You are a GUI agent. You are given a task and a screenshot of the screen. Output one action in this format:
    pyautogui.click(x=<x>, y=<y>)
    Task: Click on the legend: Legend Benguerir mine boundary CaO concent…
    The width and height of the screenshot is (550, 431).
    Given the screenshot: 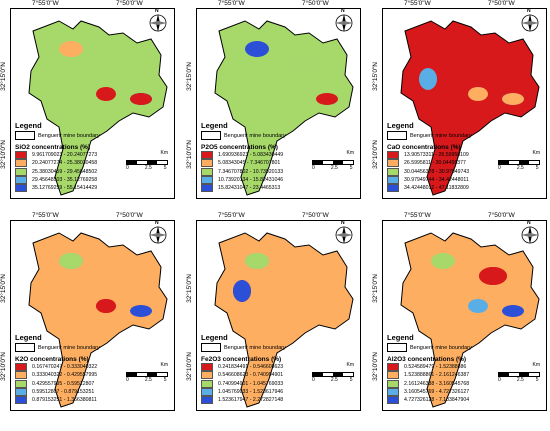 What is the action you would take?
    pyautogui.click(x=464, y=157)
    